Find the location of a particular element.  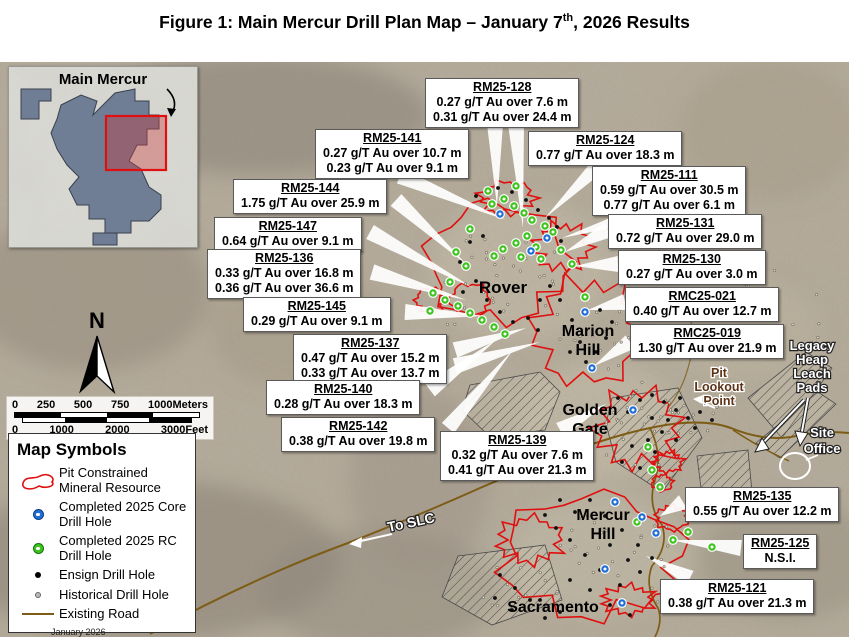

callout-hole-id: RMC25-021 is located at coordinates (702, 296).